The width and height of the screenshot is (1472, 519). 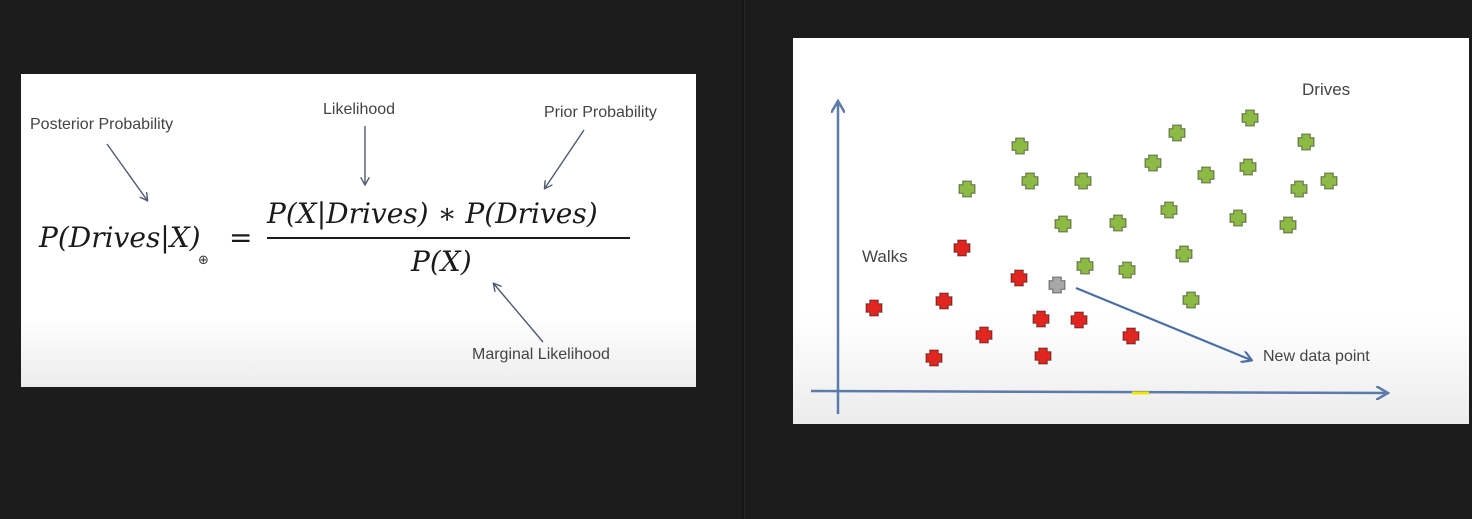 I want to click on panel-divider, so click(x=743, y=259).